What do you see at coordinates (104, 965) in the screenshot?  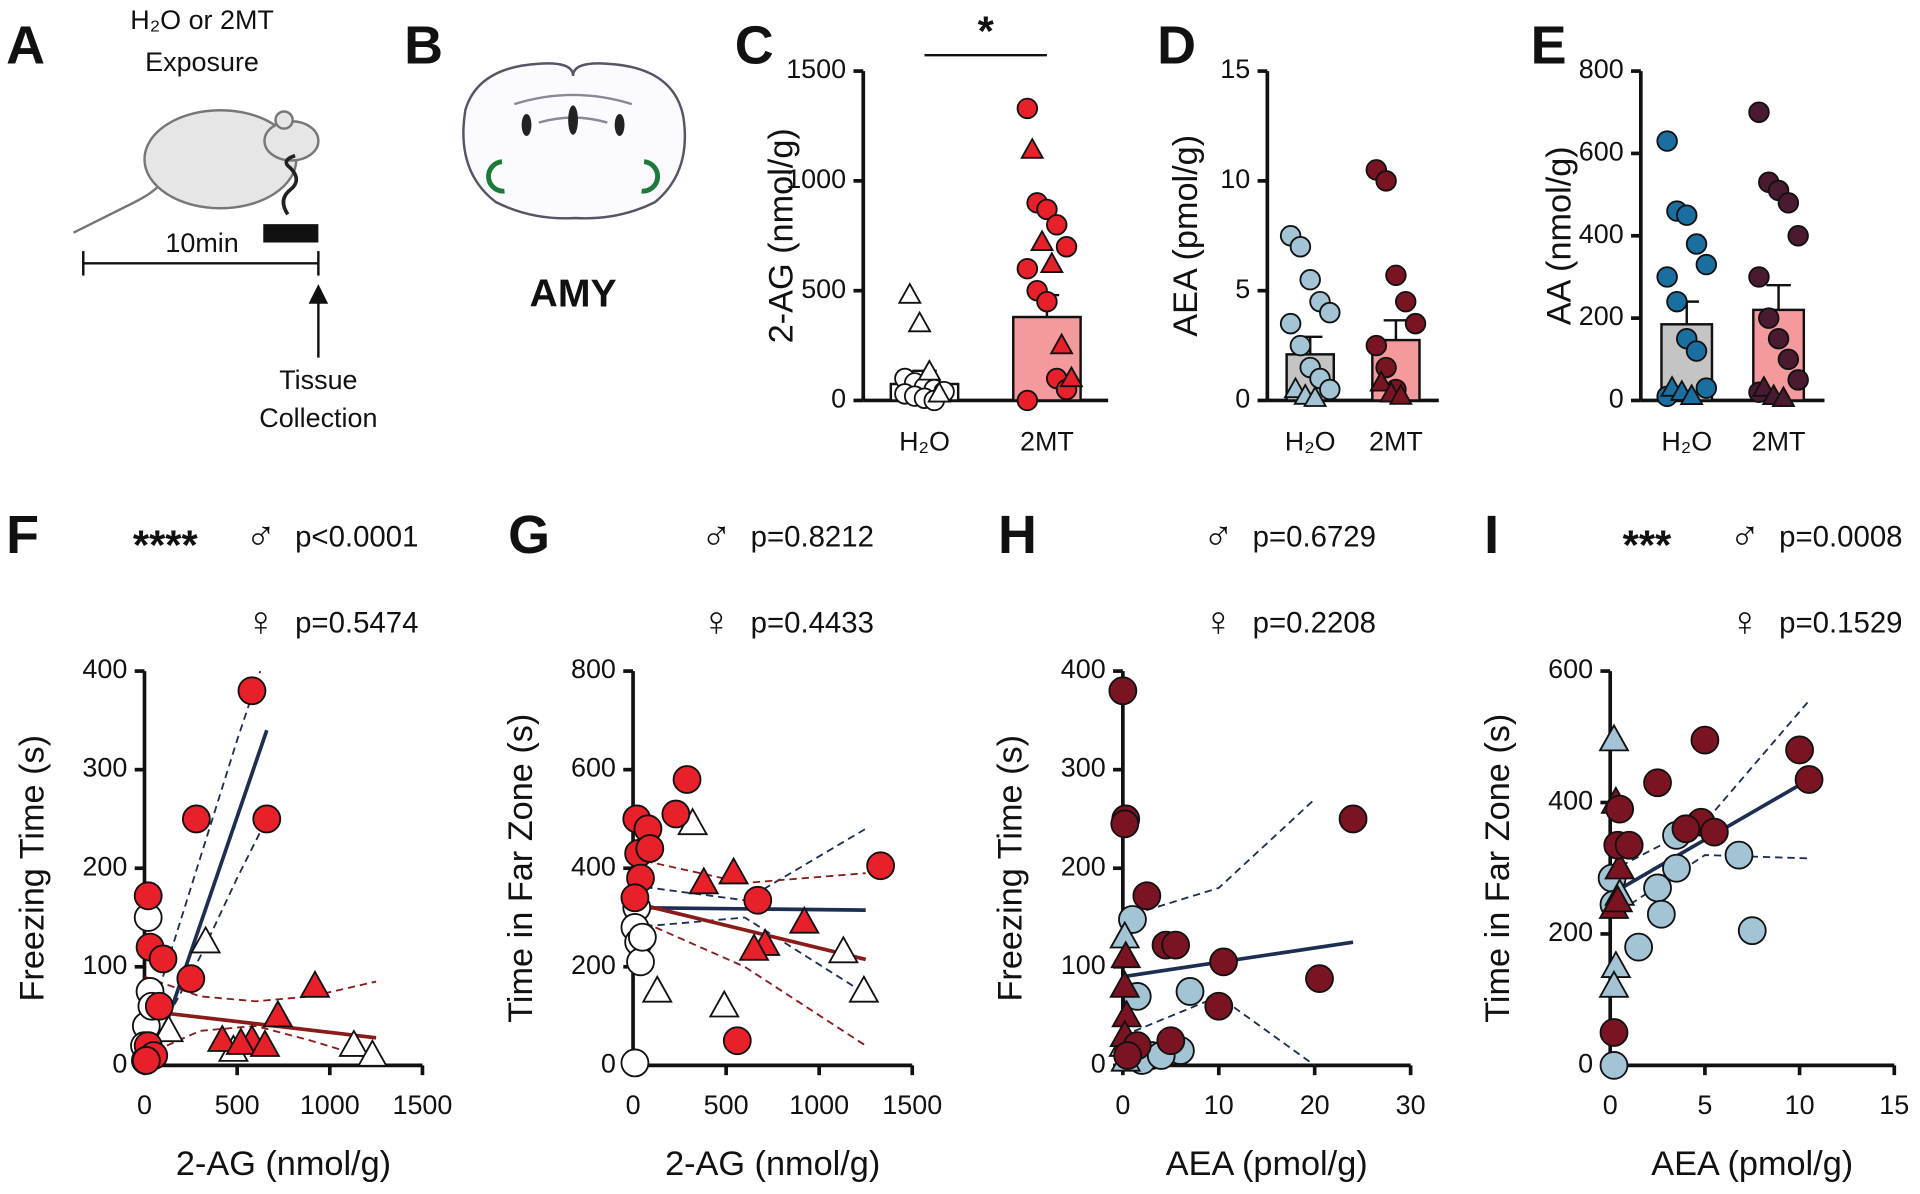 I see `y-tick-label: 100` at bounding box center [104, 965].